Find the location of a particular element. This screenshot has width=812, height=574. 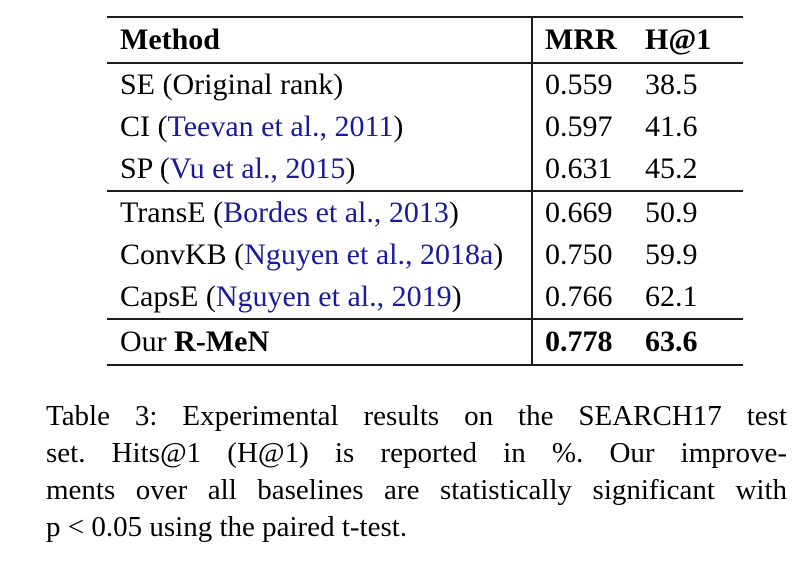

header-mrr: MRR is located at coordinates (581, 39).